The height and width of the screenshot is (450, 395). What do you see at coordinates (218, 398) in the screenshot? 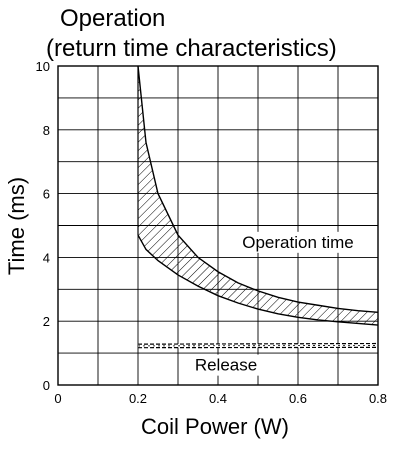
I see `x-tick-label: 0.4` at bounding box center [218, 398].